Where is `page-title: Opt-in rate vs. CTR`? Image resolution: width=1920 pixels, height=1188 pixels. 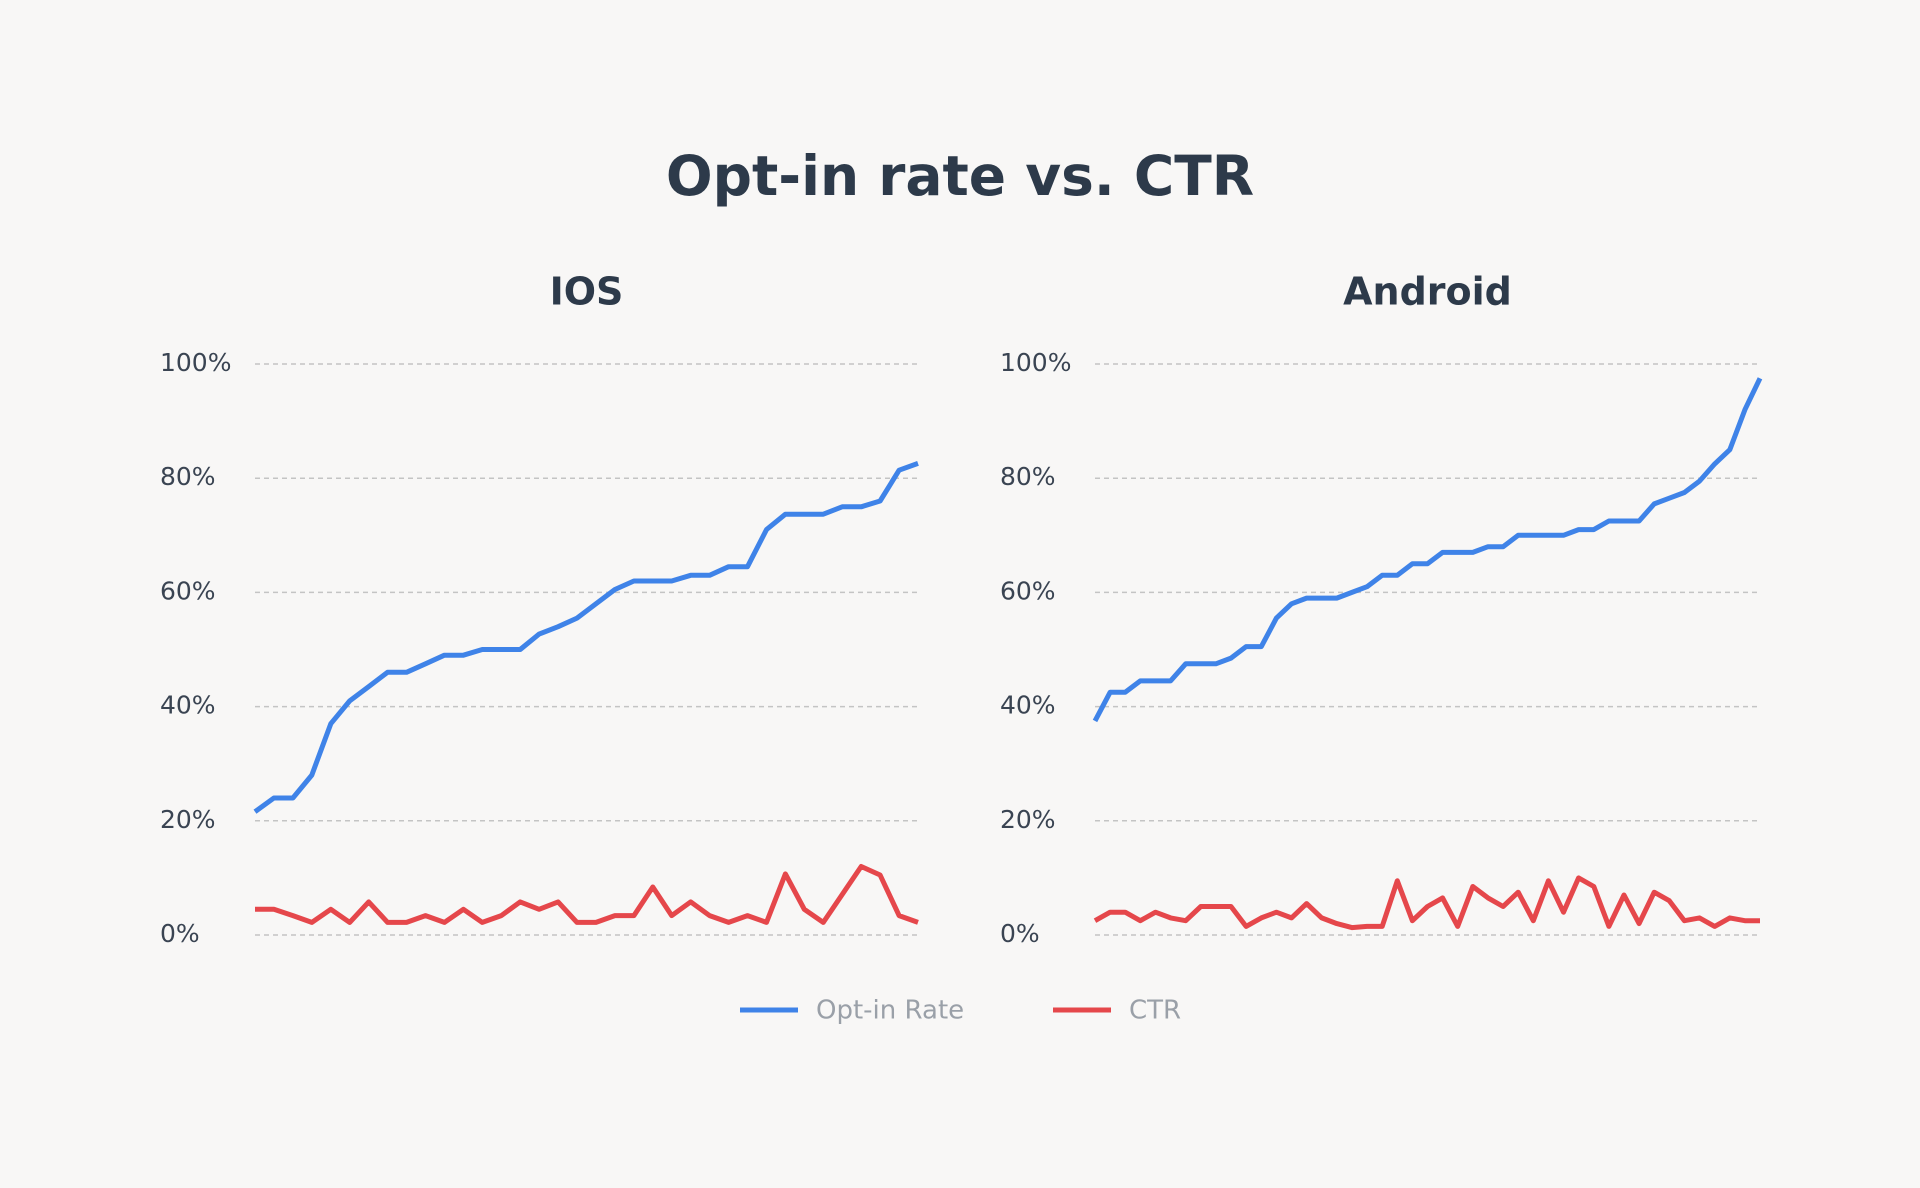
page-title: Opt-in rate vs. CTR is located at coordinates (960, 176).